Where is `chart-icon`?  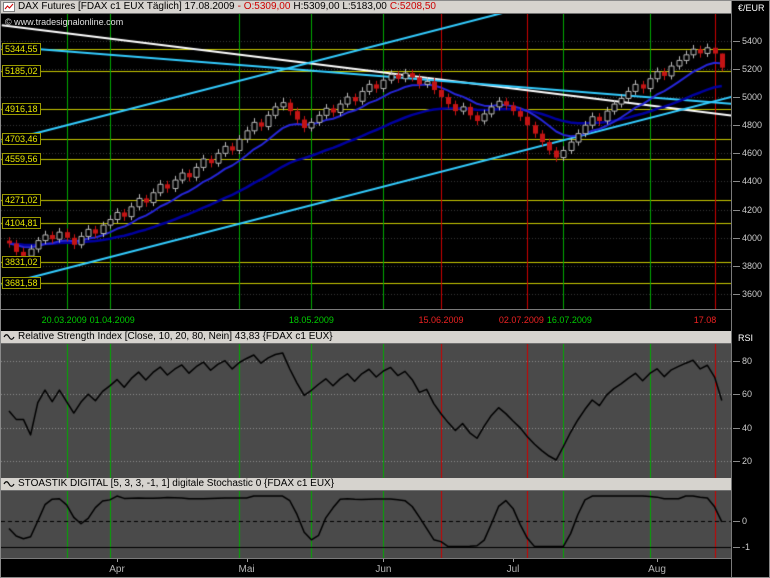
chart-icon is located at coordinates (9, 7).